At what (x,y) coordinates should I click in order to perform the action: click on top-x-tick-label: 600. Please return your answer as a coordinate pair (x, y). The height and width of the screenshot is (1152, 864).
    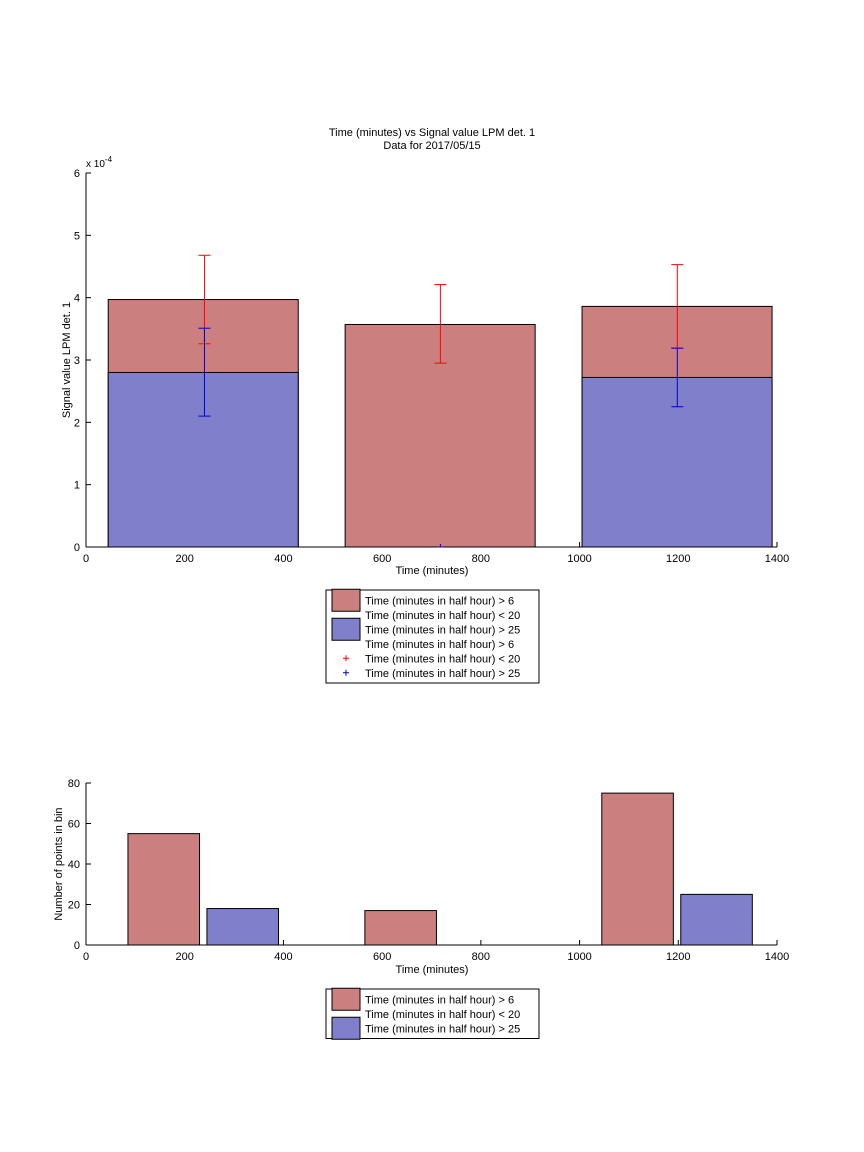
    Looking at the image, I should click on (382, 559).